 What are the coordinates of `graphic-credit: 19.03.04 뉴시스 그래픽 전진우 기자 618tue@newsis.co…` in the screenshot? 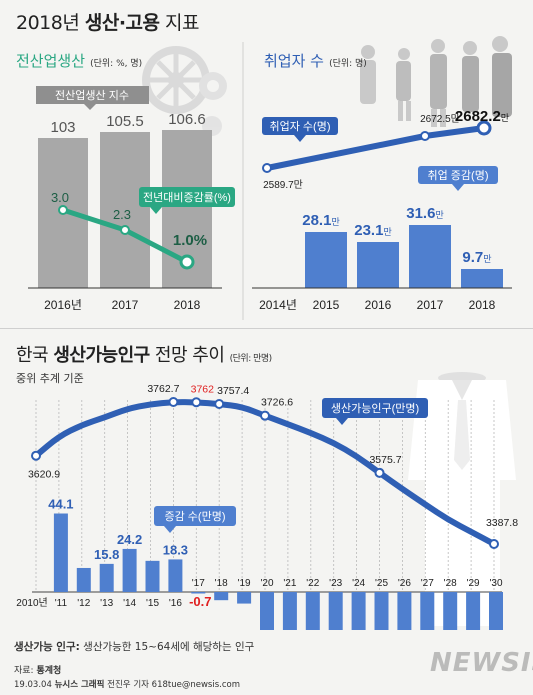 It's located at (127, 685).